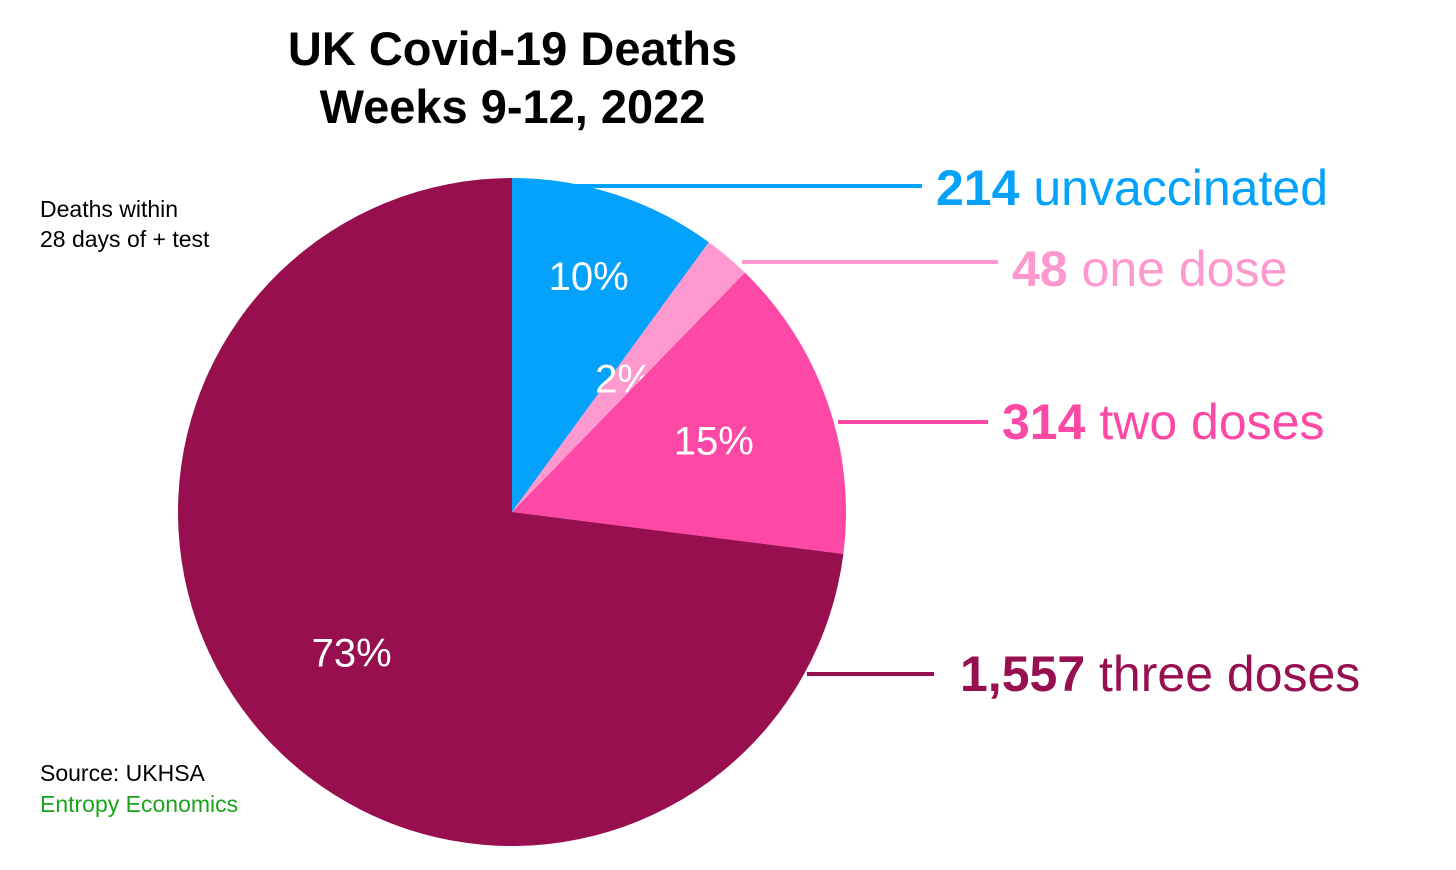 Image resolution: width=1456 pixels, height=870 pixels. I want to click on callout-category: unvaccinated, so click(1180, 188).